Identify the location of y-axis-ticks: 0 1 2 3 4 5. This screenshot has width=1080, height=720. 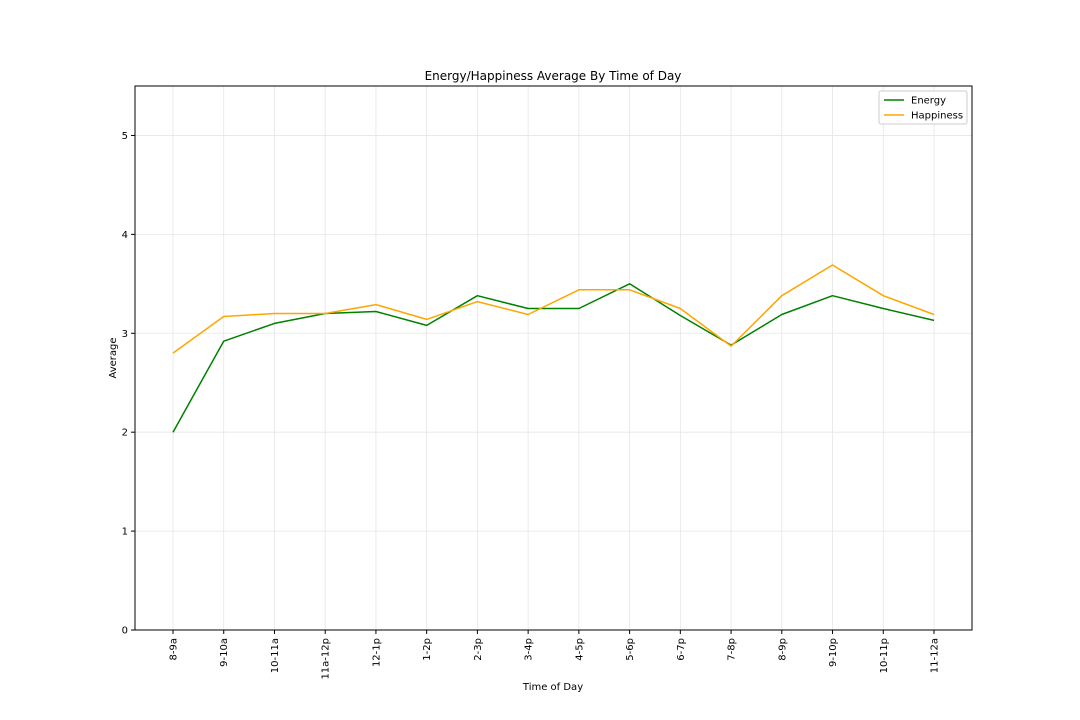
(128, 384).